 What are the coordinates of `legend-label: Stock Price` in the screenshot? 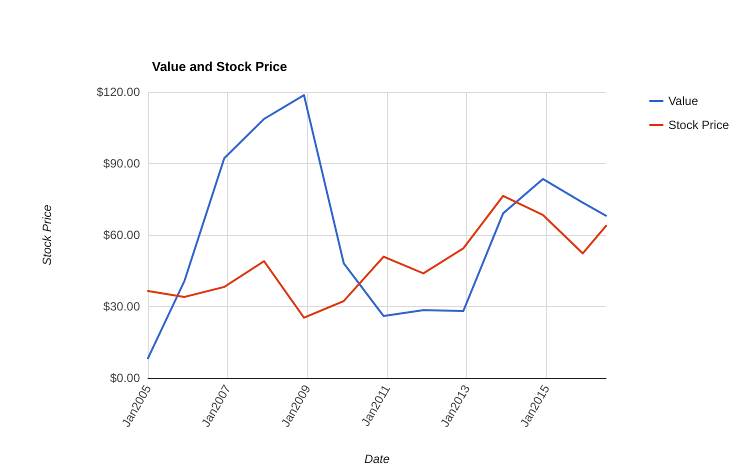 It's located at (699, 125).